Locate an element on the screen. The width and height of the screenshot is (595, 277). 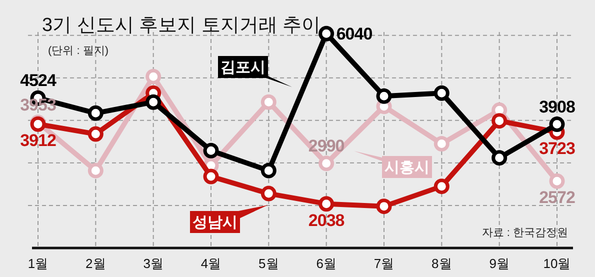
data-label: 3723 is located at coordinates (557, 148).